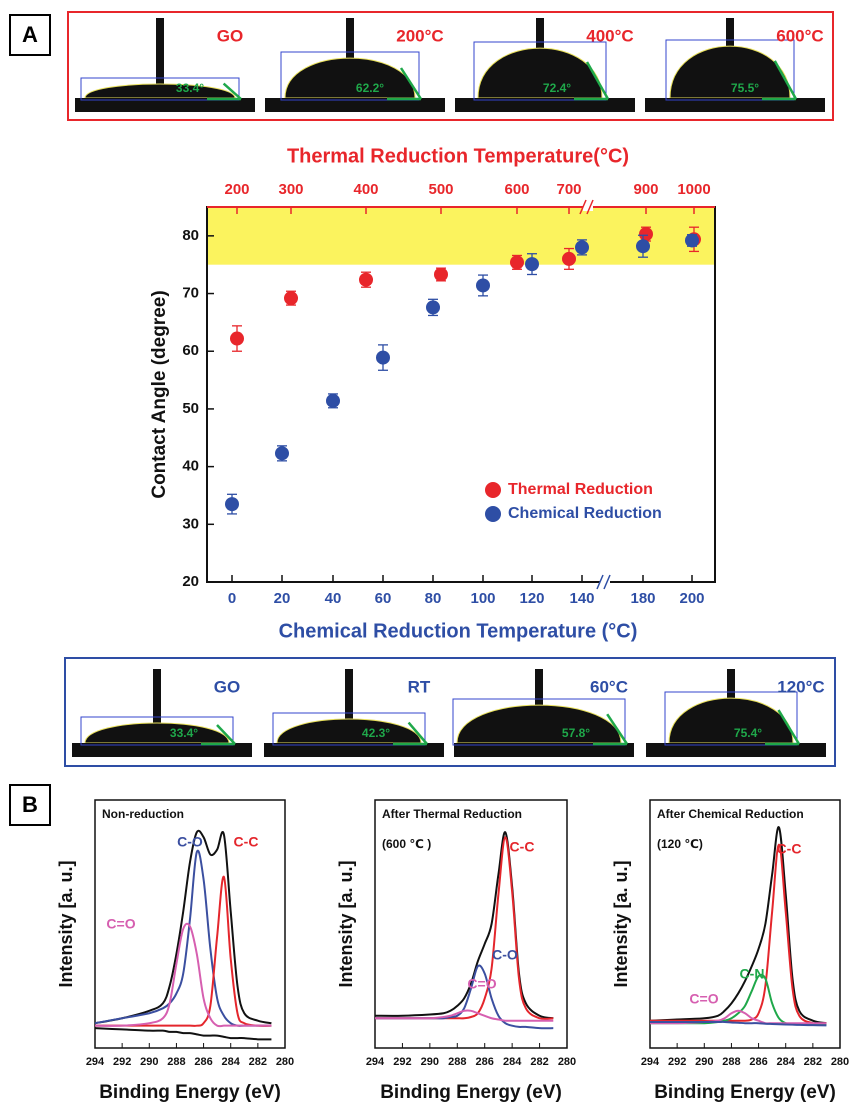 This screenshot has height=1107, width=855. I want to click on y-axis-title: Contact Angle (degree), so click(159, 394).